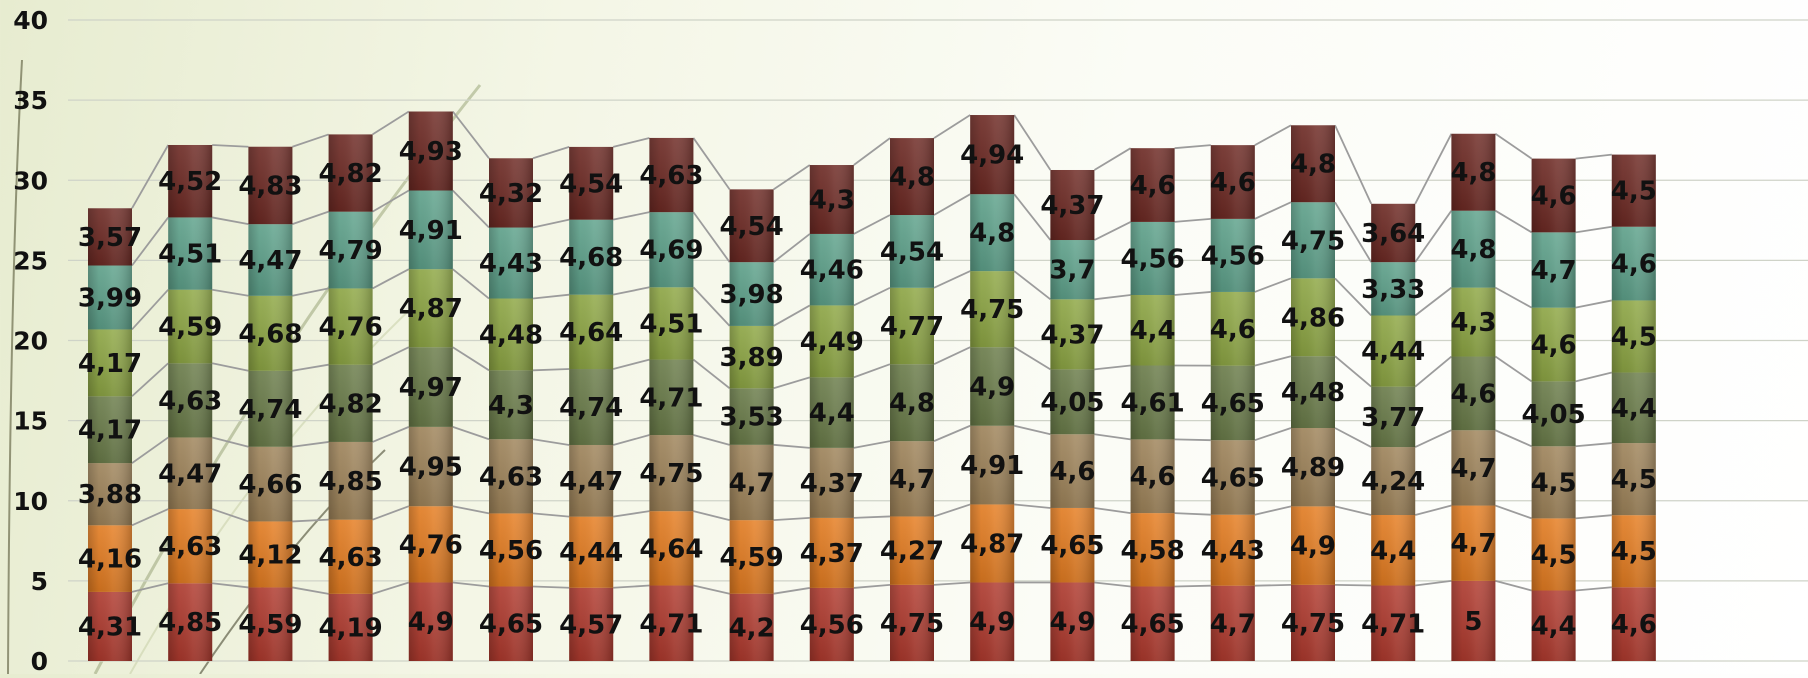 This screenshot has width=1808, height=678. Describe the element at coordinates (39, 660) in the screenshot. I see `y-tick-label: 0` at that location.